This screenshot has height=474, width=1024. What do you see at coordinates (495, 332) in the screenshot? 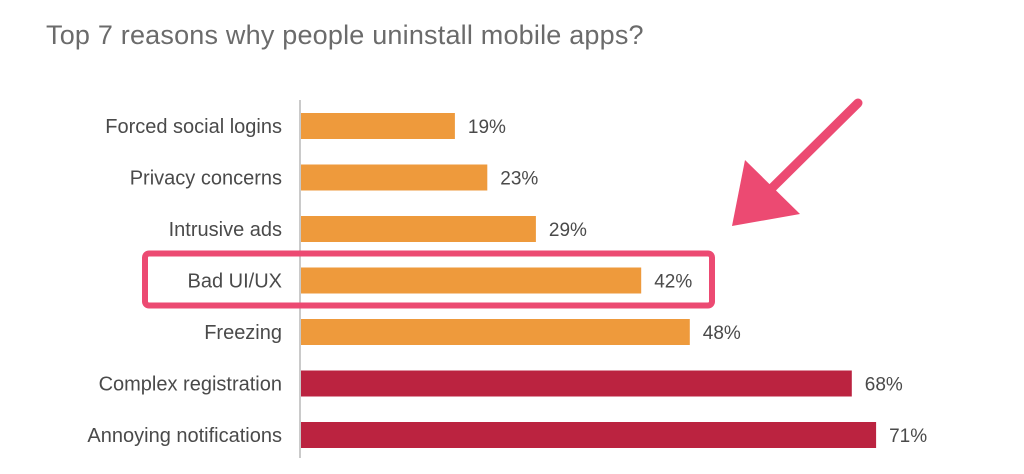
I see `bar-freezing` at bounding box center [495, 332].